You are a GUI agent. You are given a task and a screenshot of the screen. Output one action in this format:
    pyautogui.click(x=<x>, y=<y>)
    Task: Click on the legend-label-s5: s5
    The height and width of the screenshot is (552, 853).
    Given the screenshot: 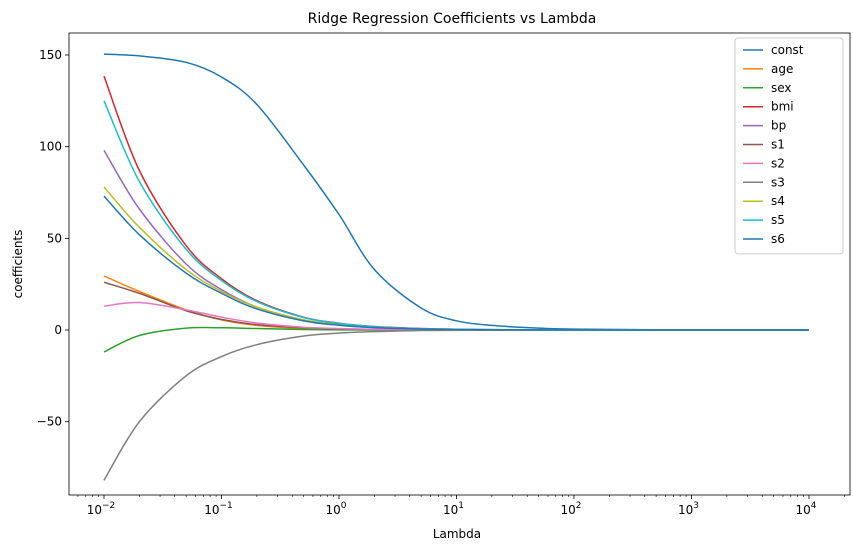 What is the action you would take?
    pyautogui.click(x=778, y=220)
    